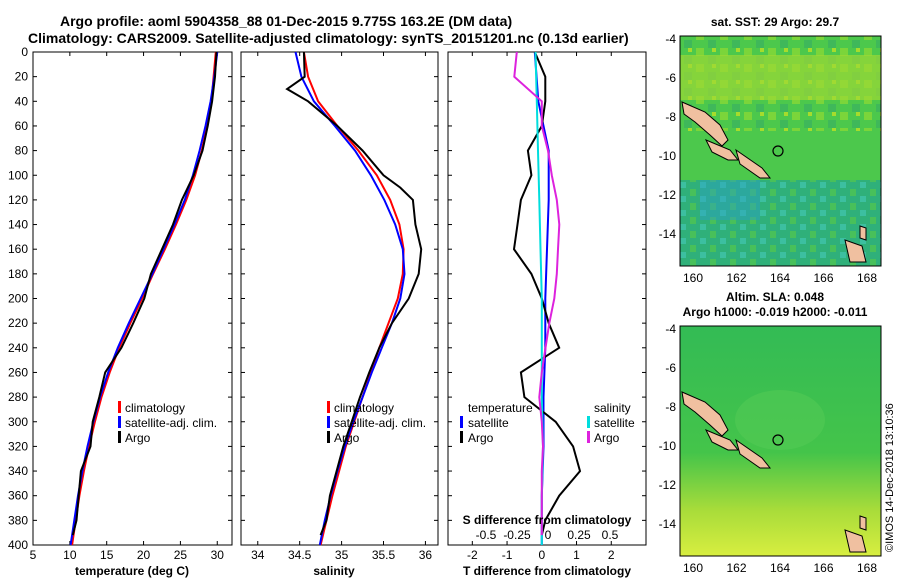  I want to click on sst-map-yellow-band, so click(780, 77).